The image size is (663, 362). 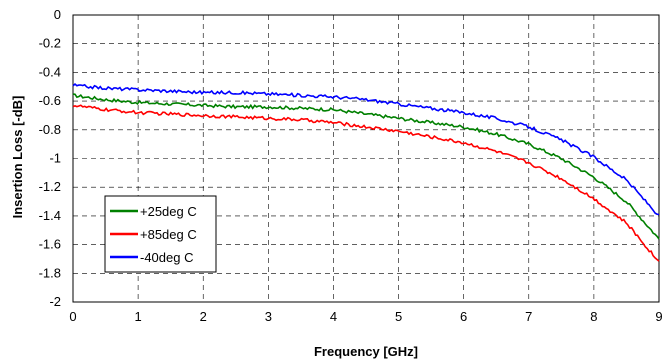 What do you see at coordinates (366, 351) in the screenshot?
I see `x-axis-title: Frequency [GHz]` at bounding box center [366, 351].